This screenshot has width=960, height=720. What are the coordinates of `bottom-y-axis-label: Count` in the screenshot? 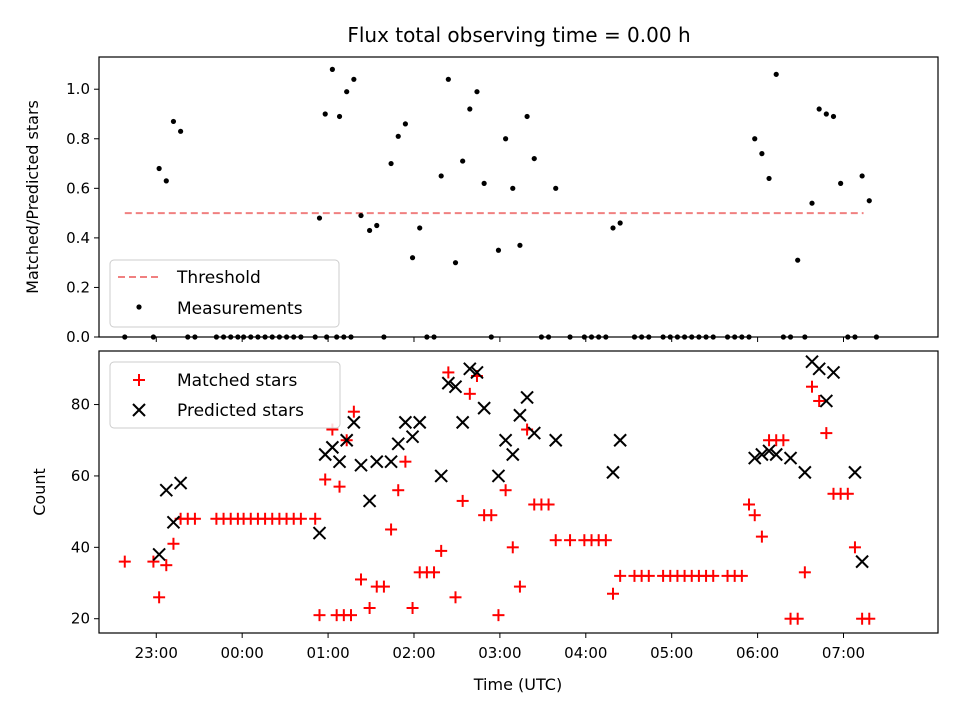 It's located at (39, 492).